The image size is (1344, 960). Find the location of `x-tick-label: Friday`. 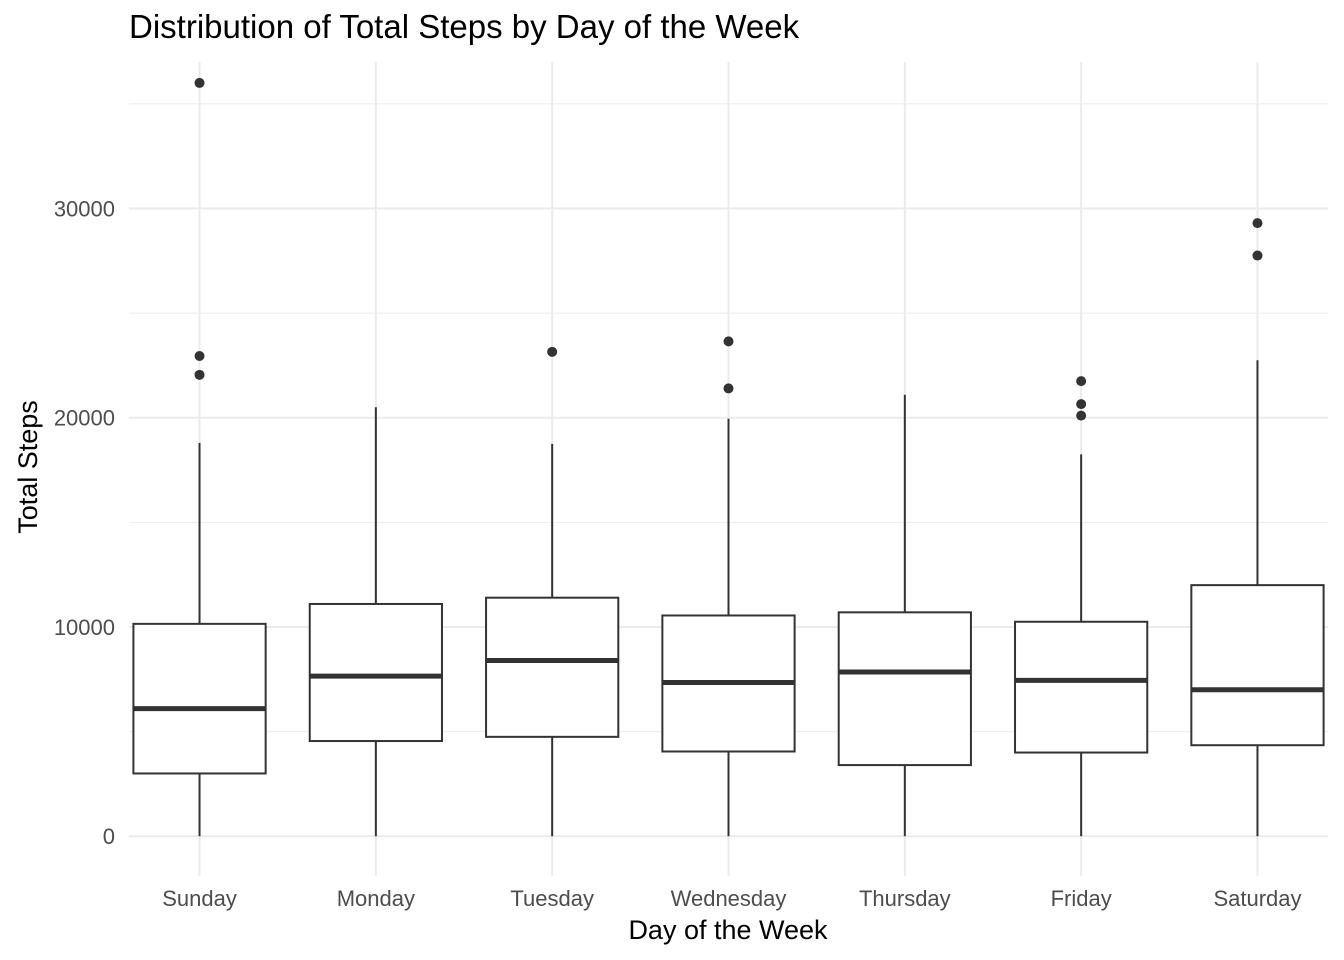

x-tick-label: Friday is located at coordinates (1081, 898).